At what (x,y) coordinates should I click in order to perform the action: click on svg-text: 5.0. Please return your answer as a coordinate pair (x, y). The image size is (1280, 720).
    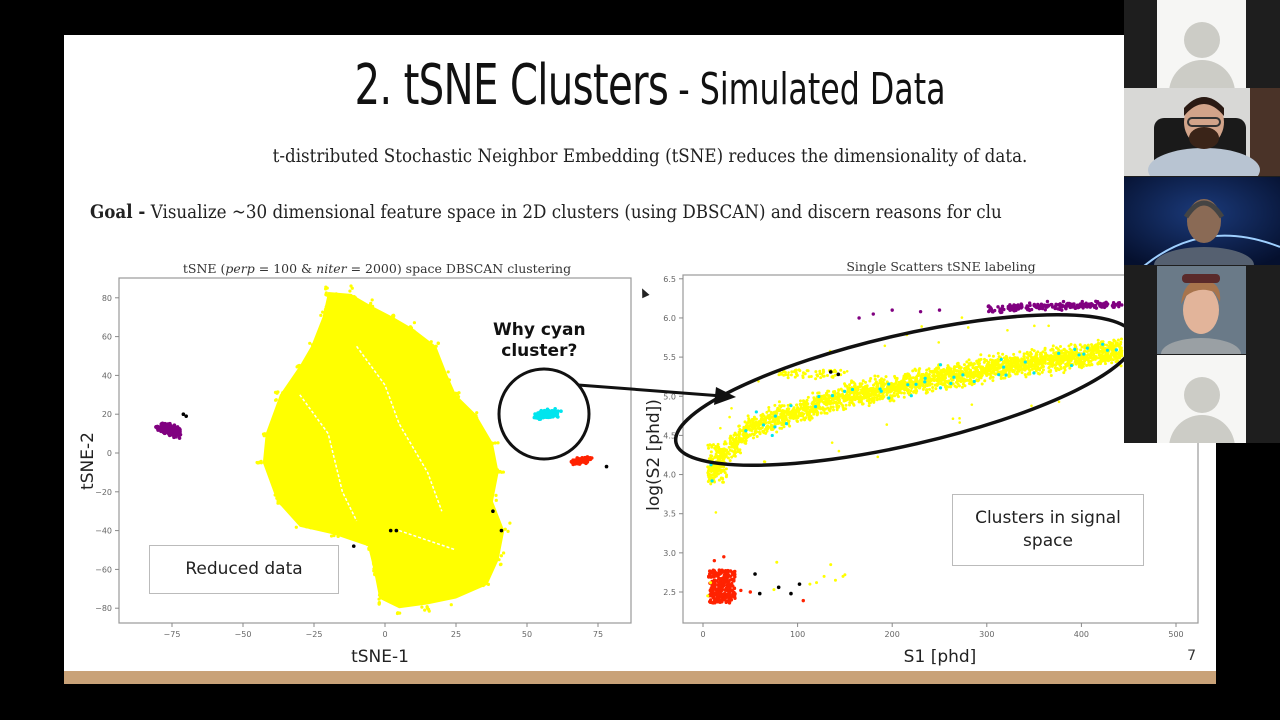
    Looking at the image, I should click on (669, 396).